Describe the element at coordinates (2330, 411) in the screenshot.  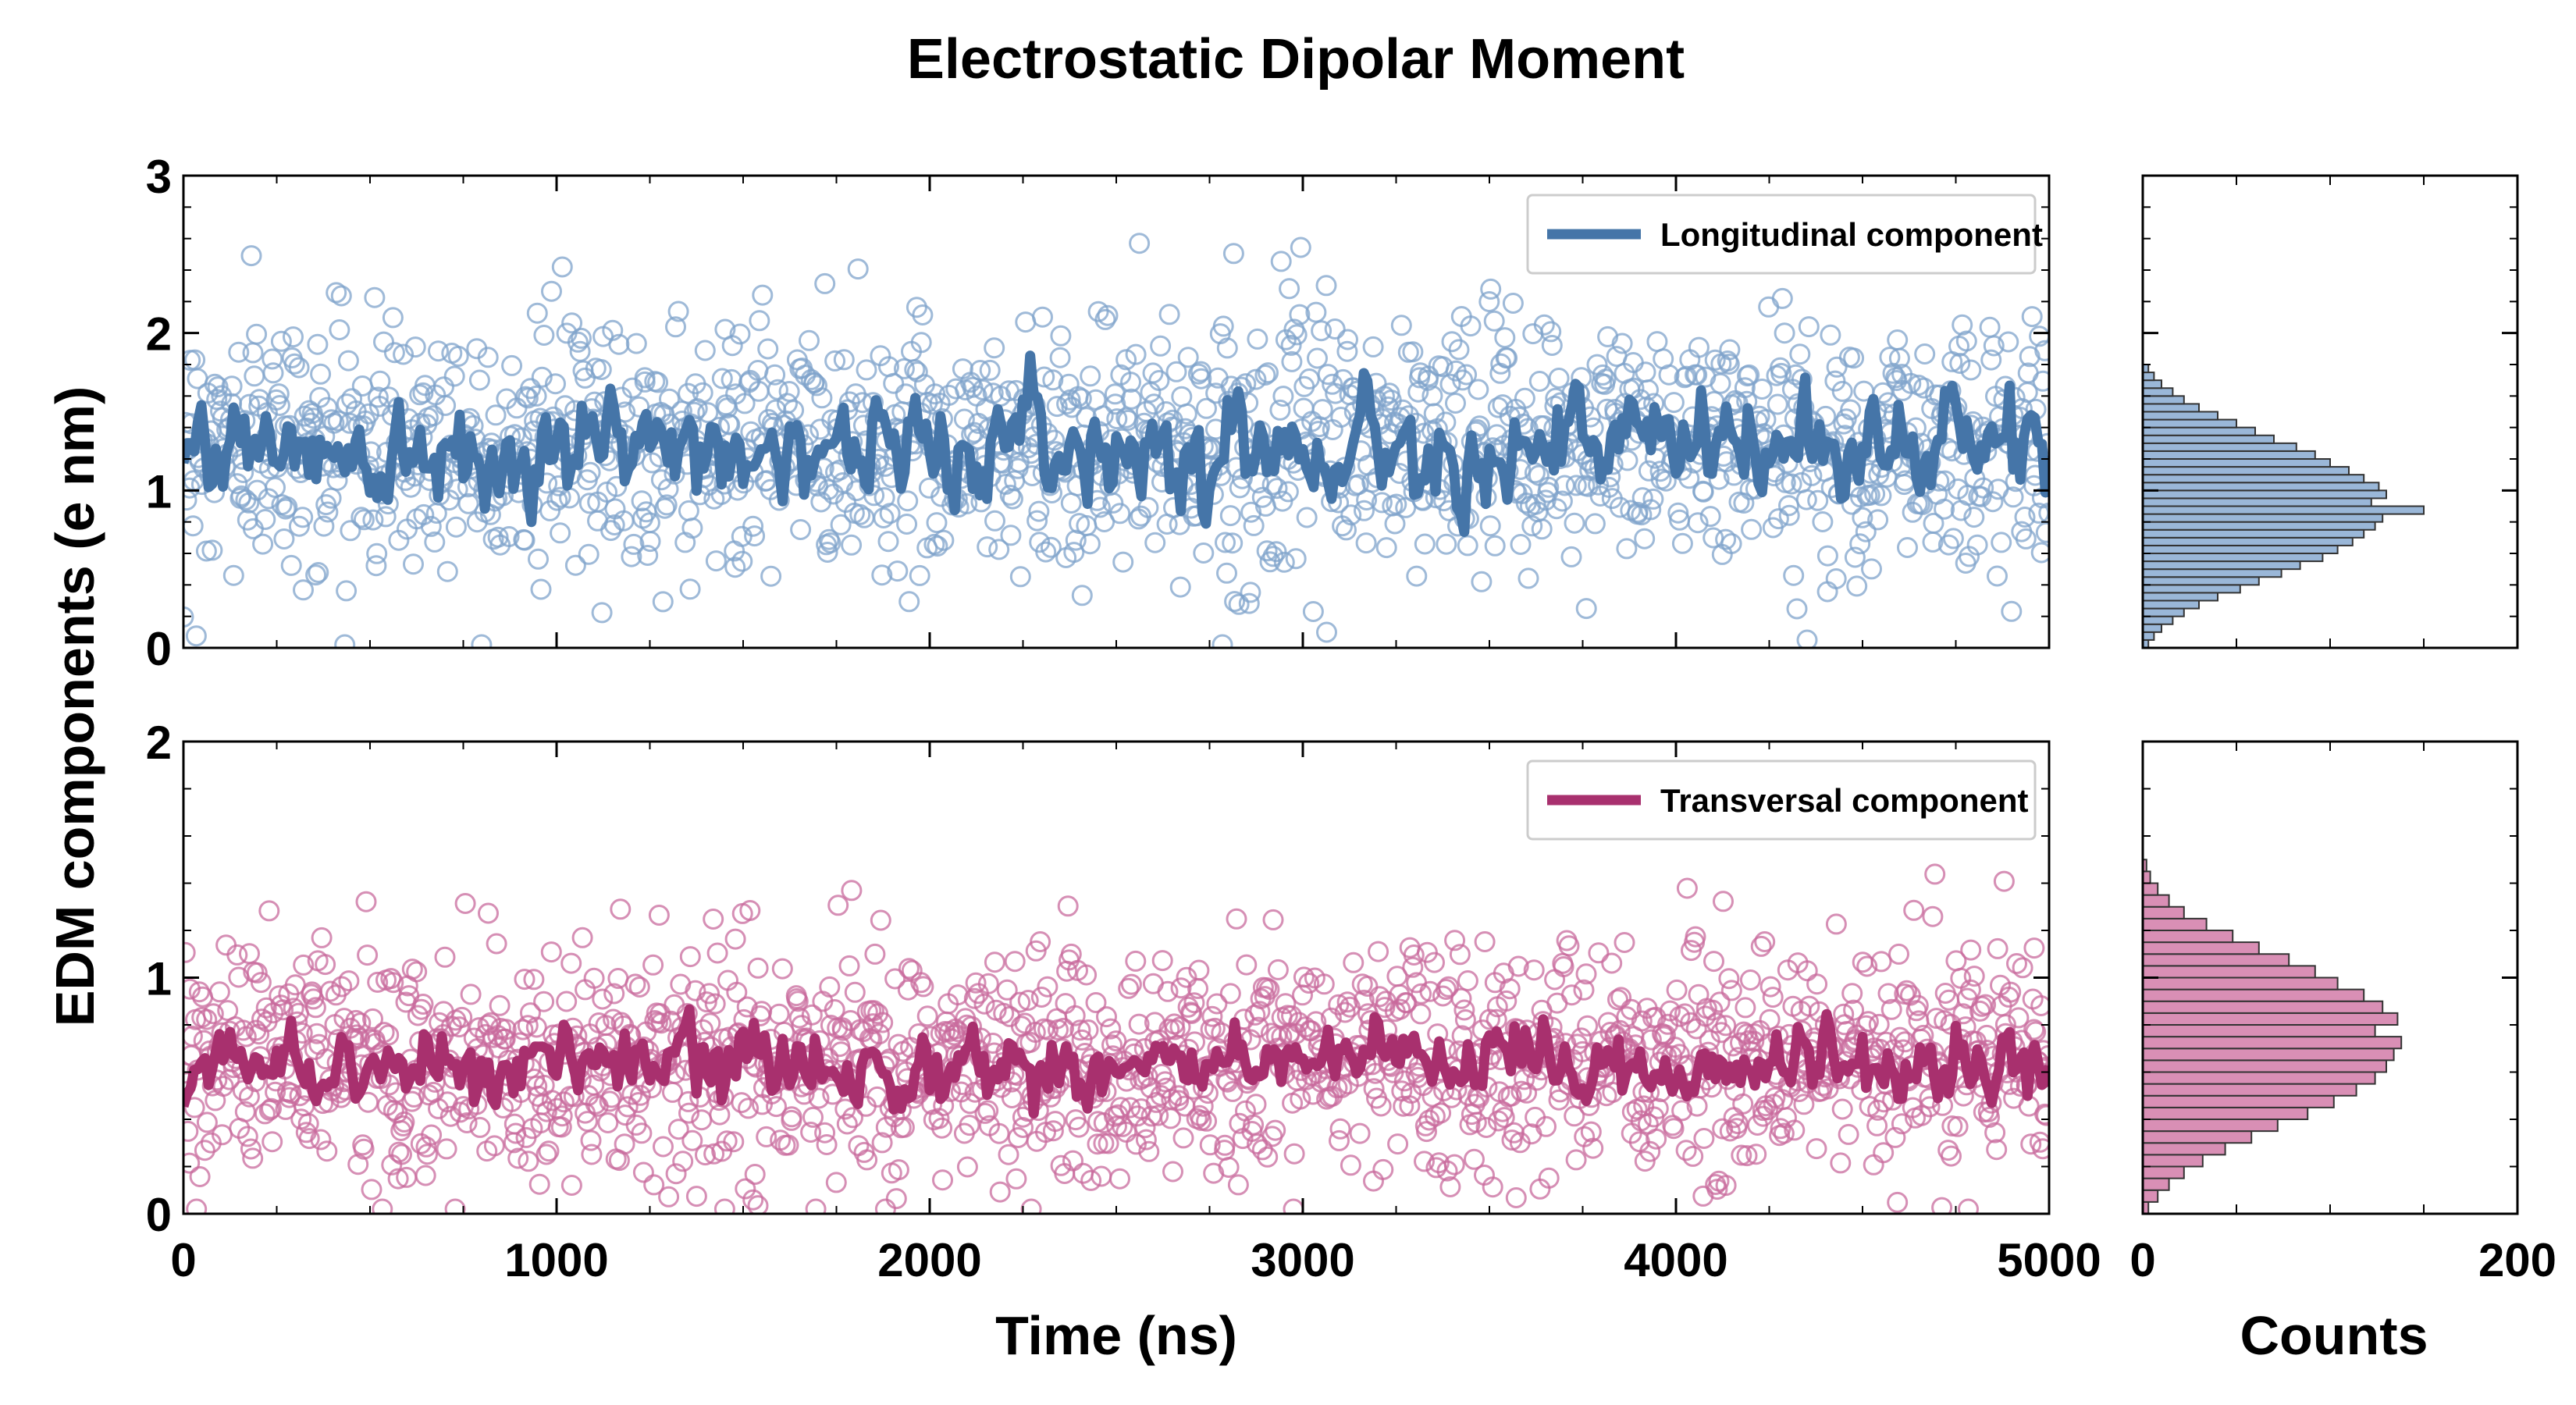
I see `longitudinal-histogram` at that location.